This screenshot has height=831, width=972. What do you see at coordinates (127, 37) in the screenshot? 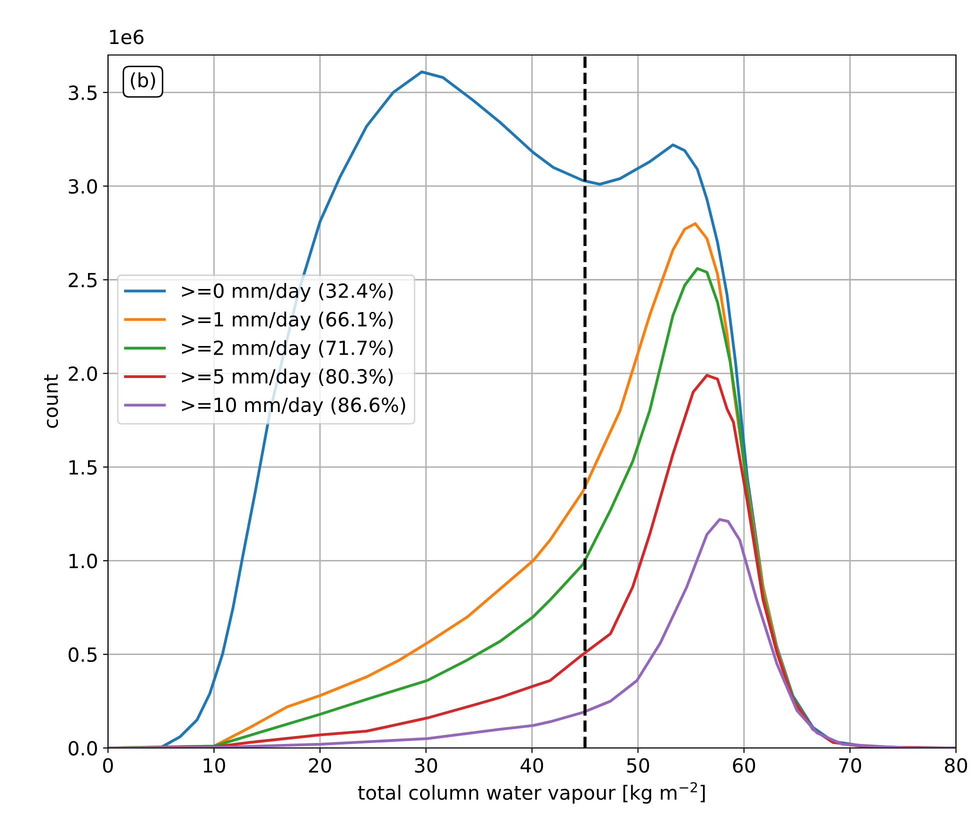
I see `text: 1e6` at bounding box center [127, 37].